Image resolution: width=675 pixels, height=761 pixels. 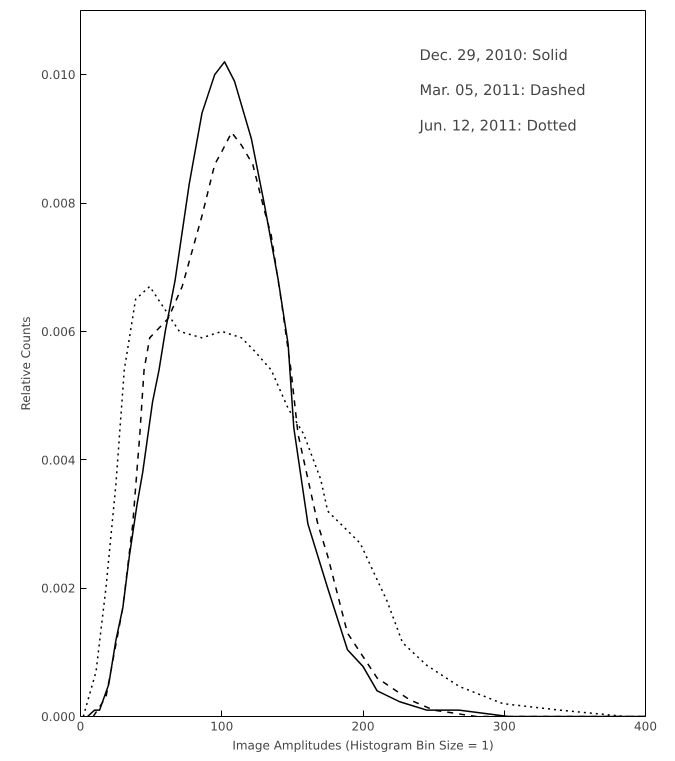 I want to click on y-tick-label: 0.000, so click(x=58, y=717).